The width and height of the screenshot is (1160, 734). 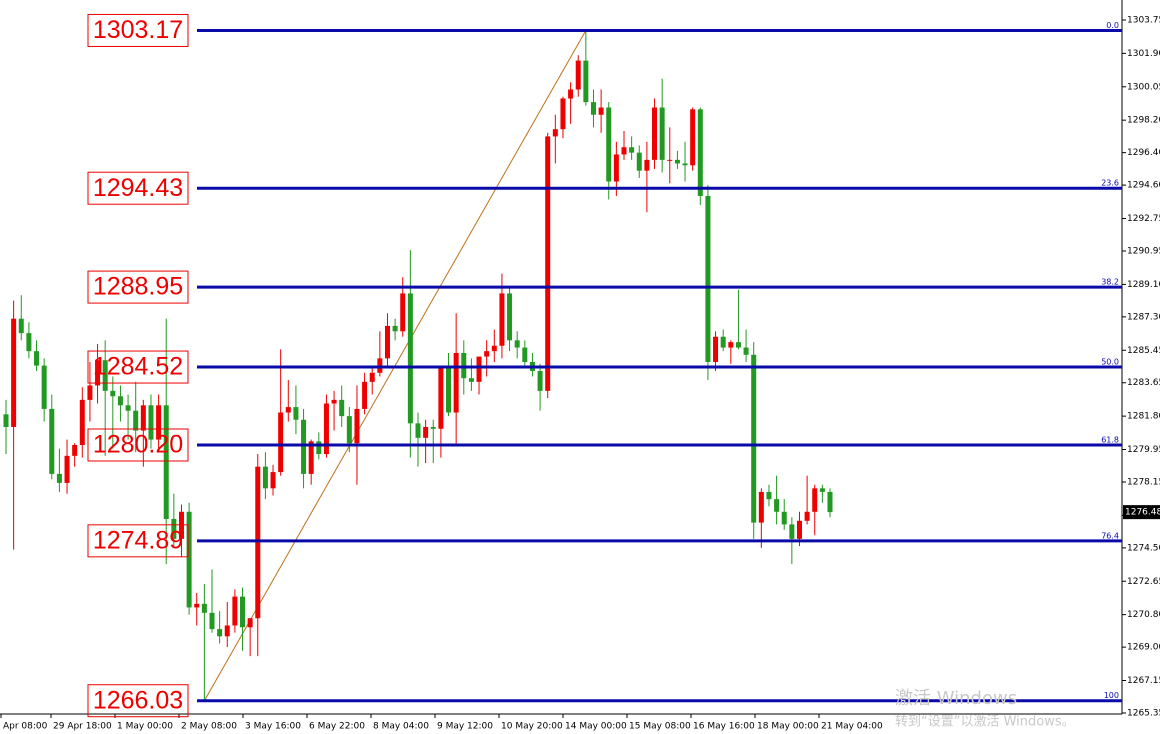 I want to click on fib-price: 1266.03, so click(x=138, y=700).